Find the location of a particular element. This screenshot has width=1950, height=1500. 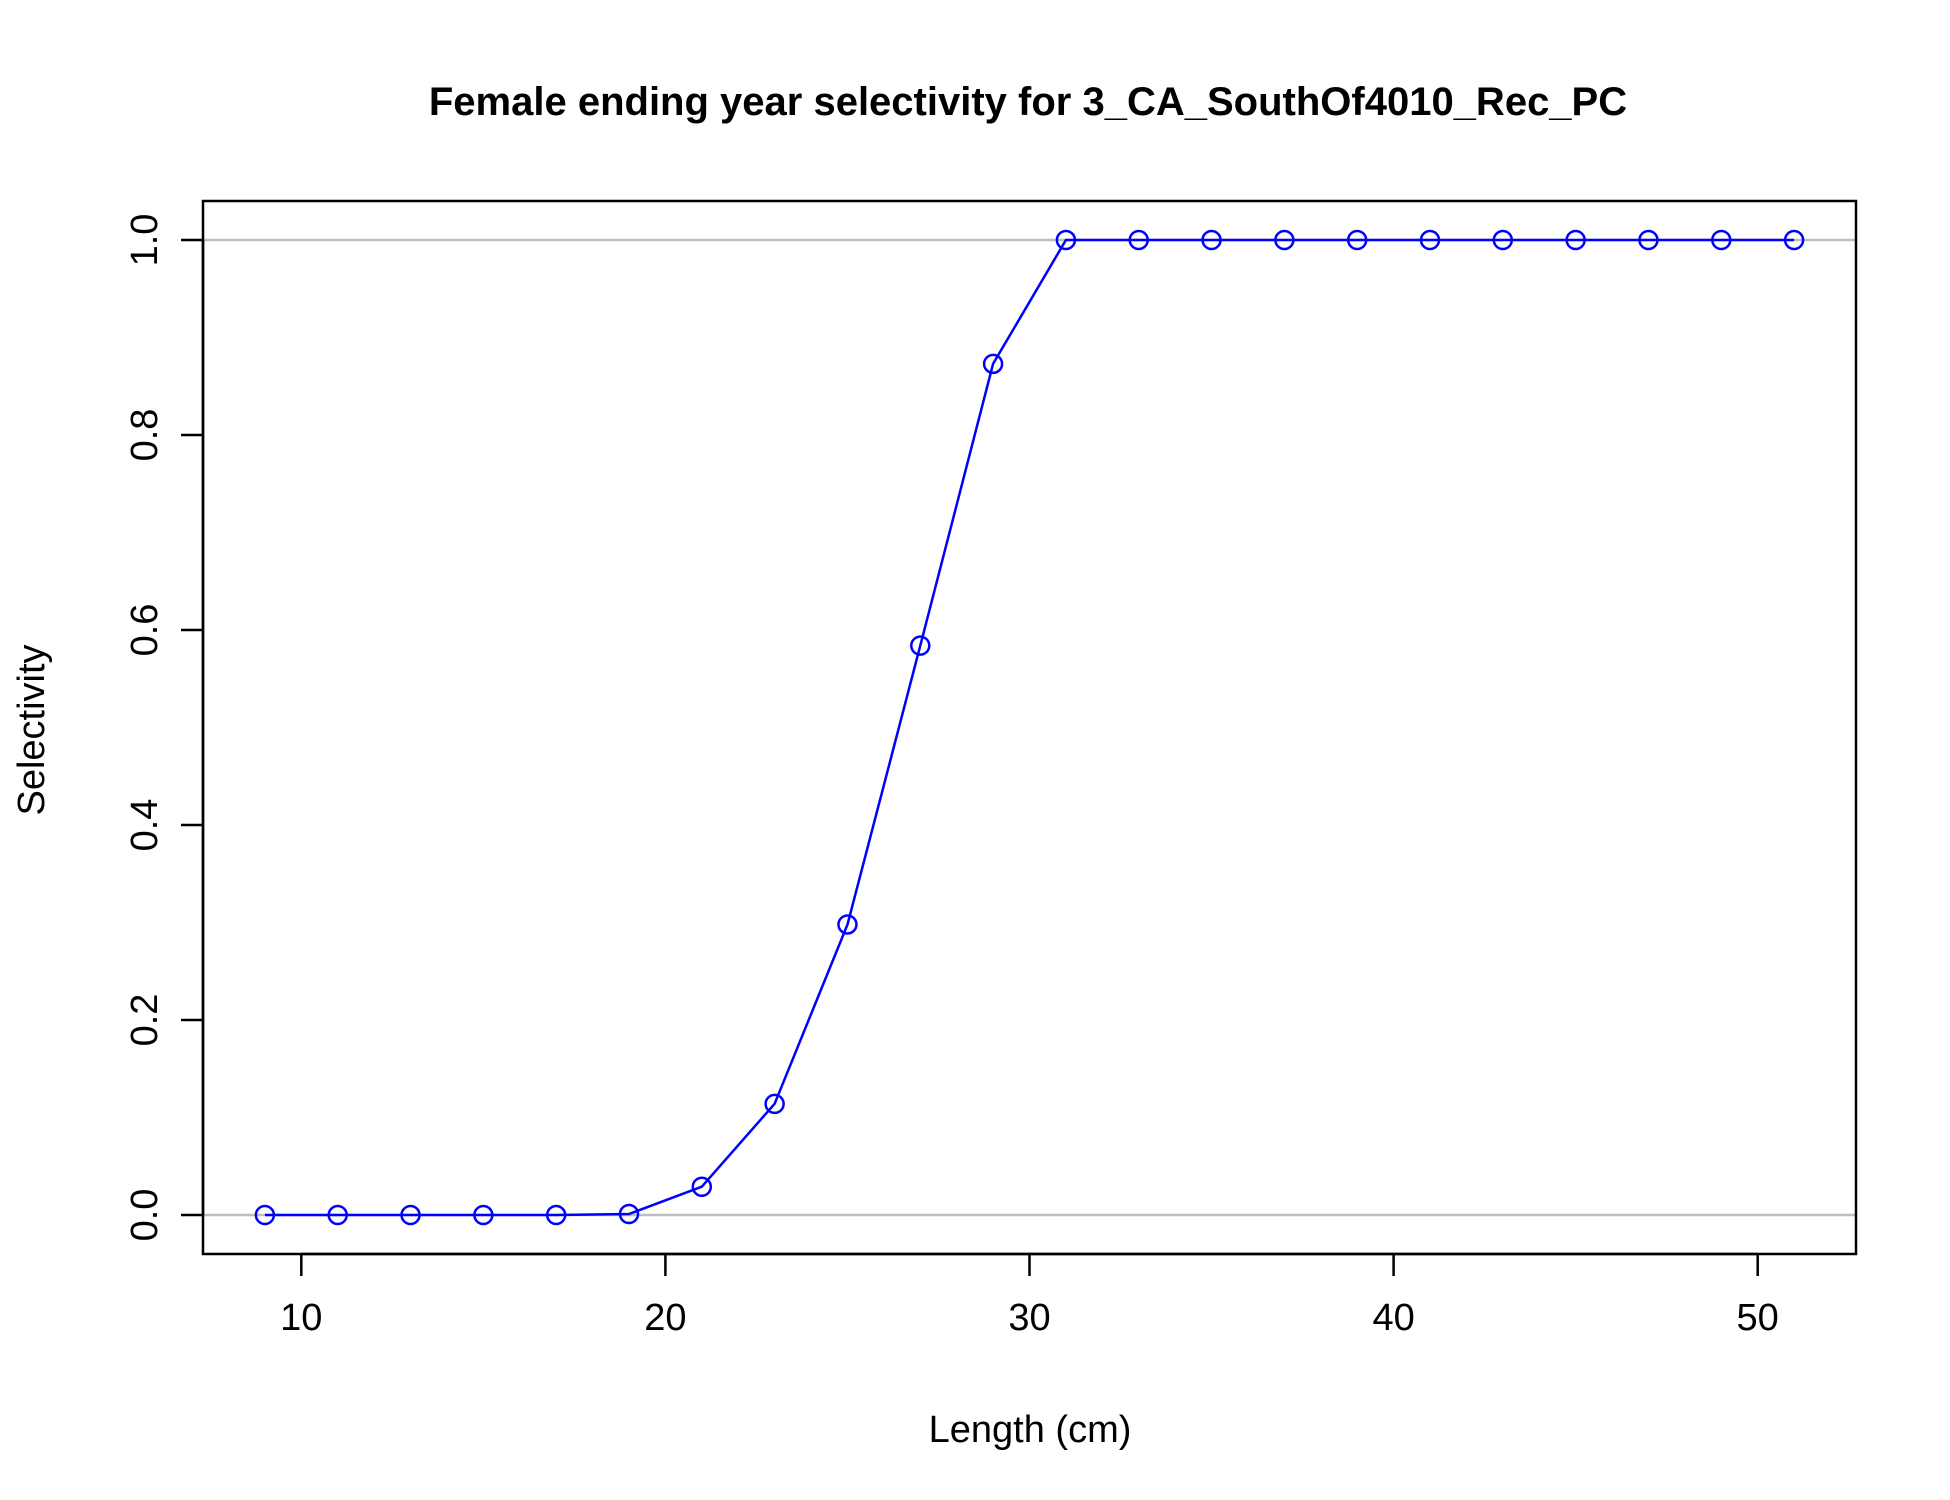

x-tick-label: 50 is located at coordinates (1758, 1318).